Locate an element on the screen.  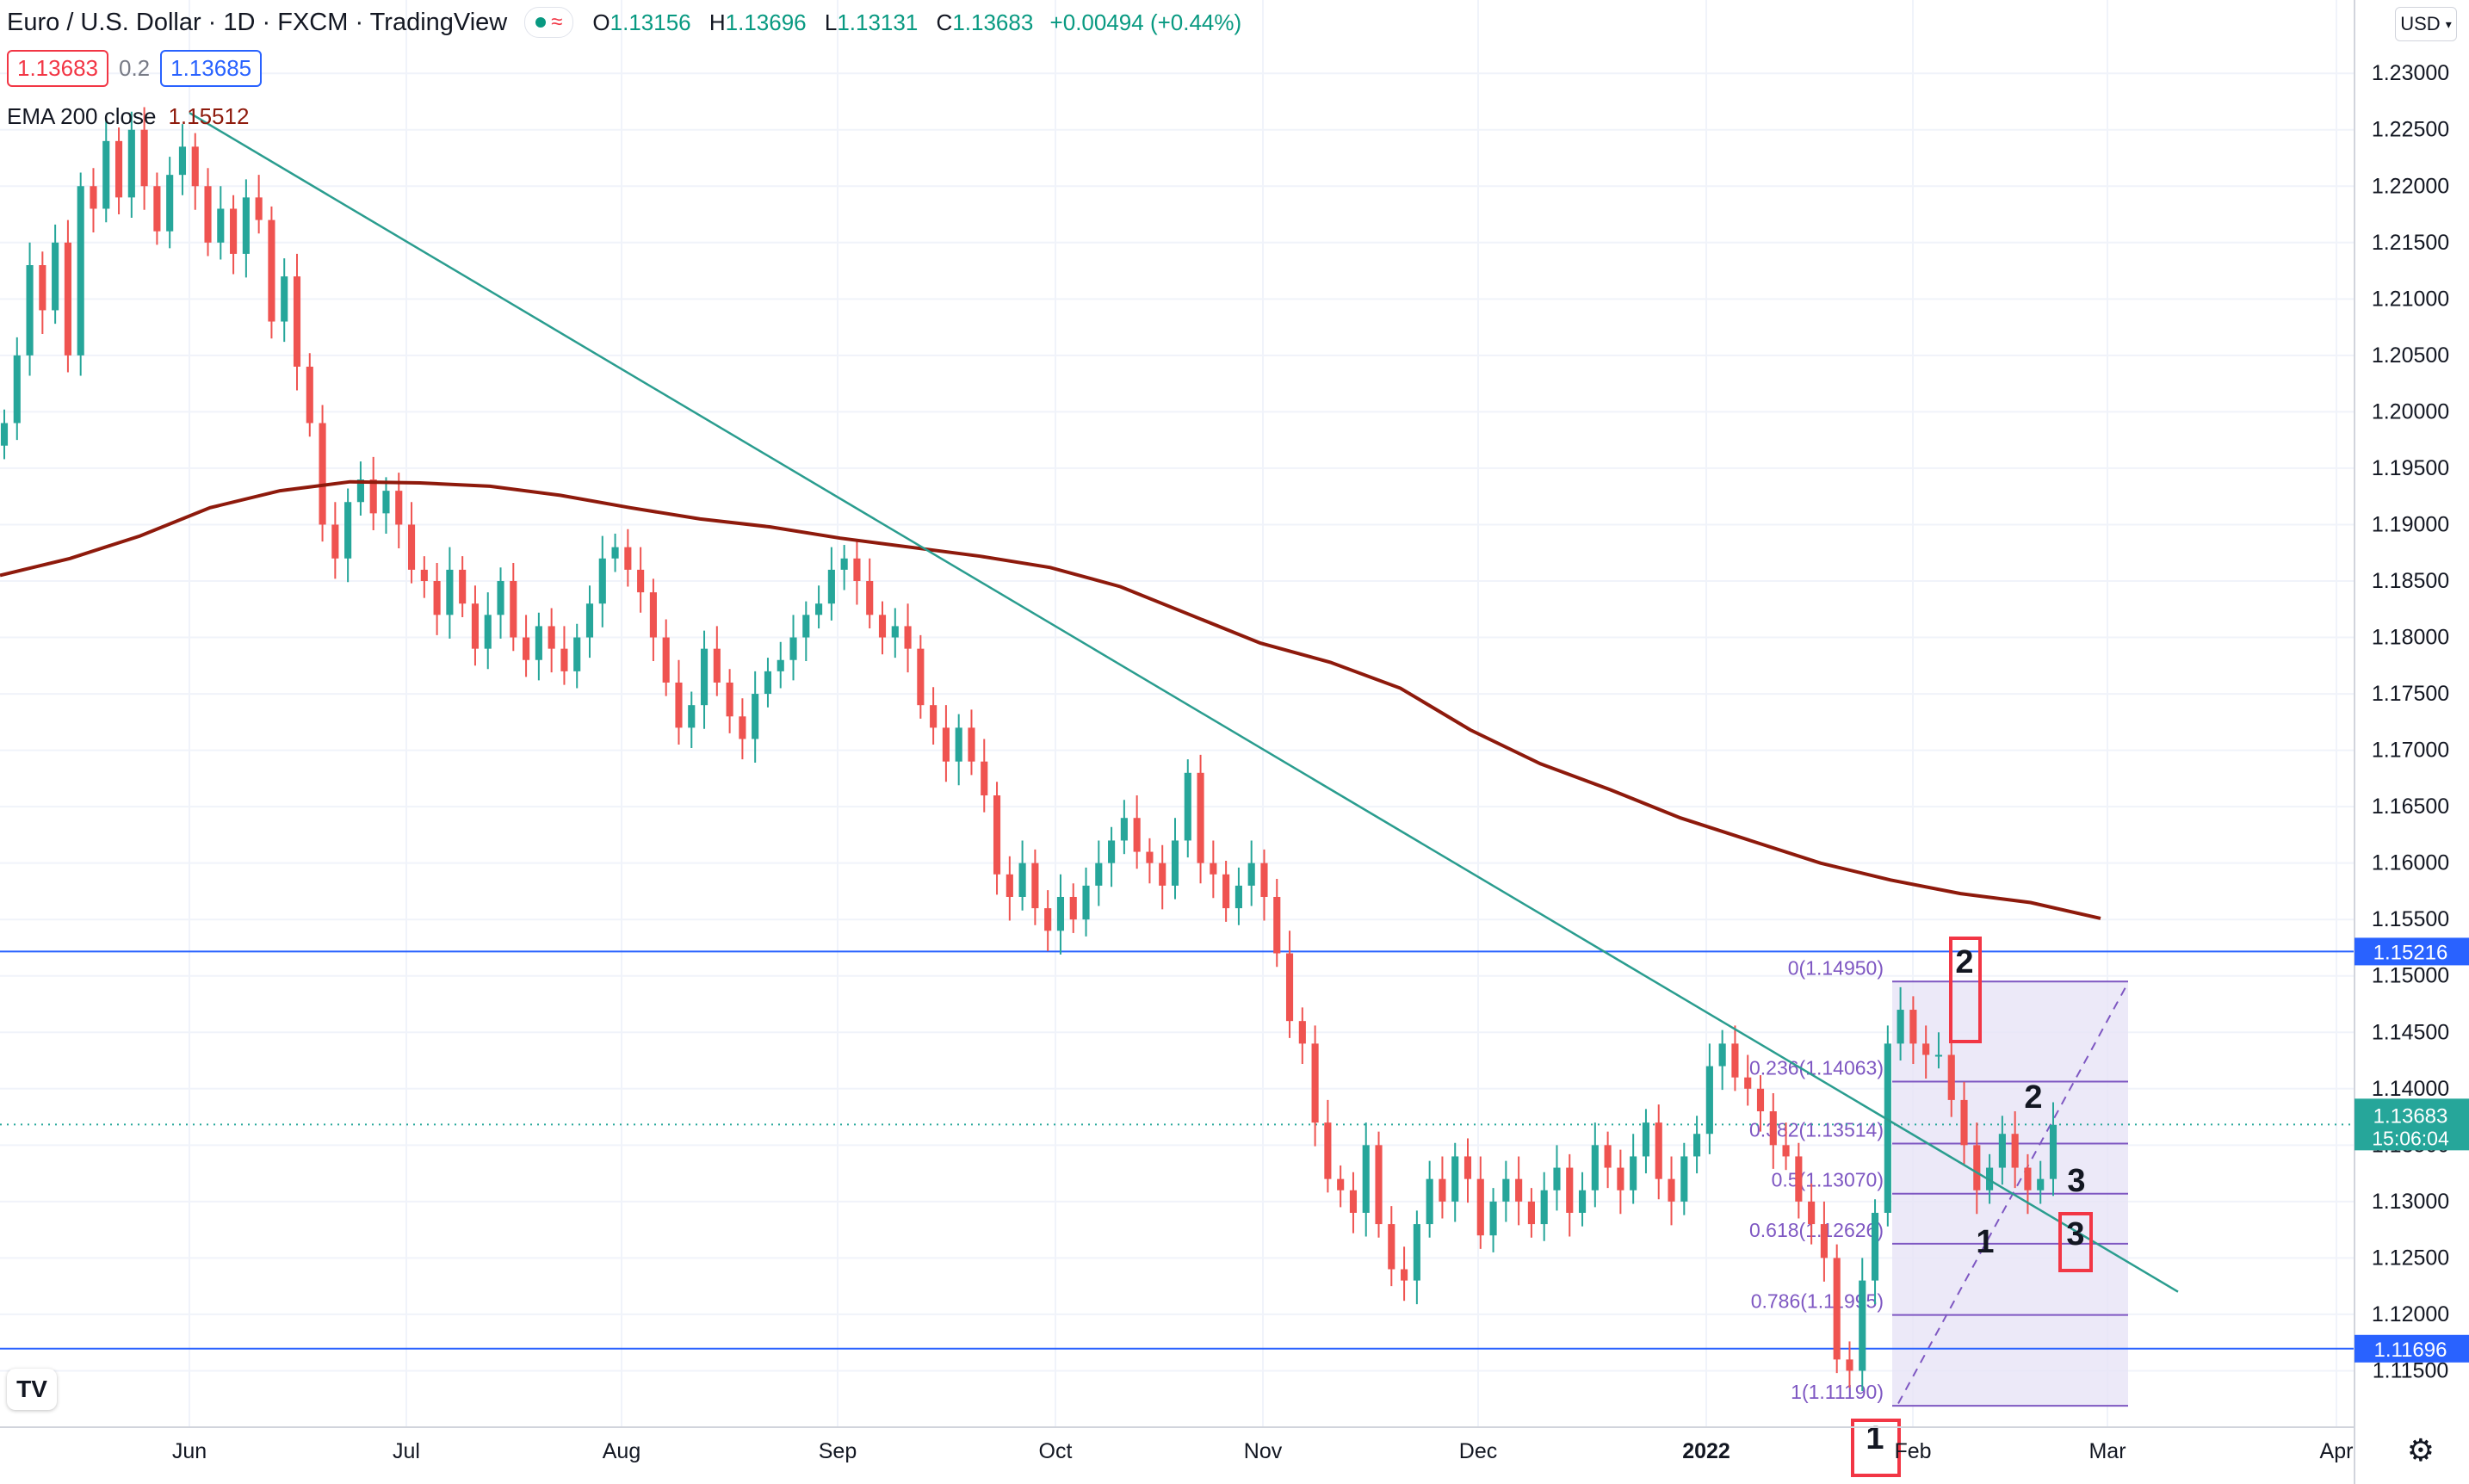
last-price-tag is located at coordinates (2412, 1124).